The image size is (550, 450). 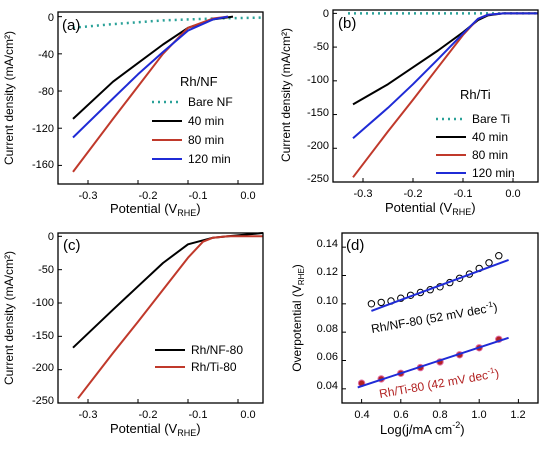 What do you see at coordinates (43, 401) in the screenshot?
I see `panel-c-ytick-label: -250` at bounding box center [43, 401].